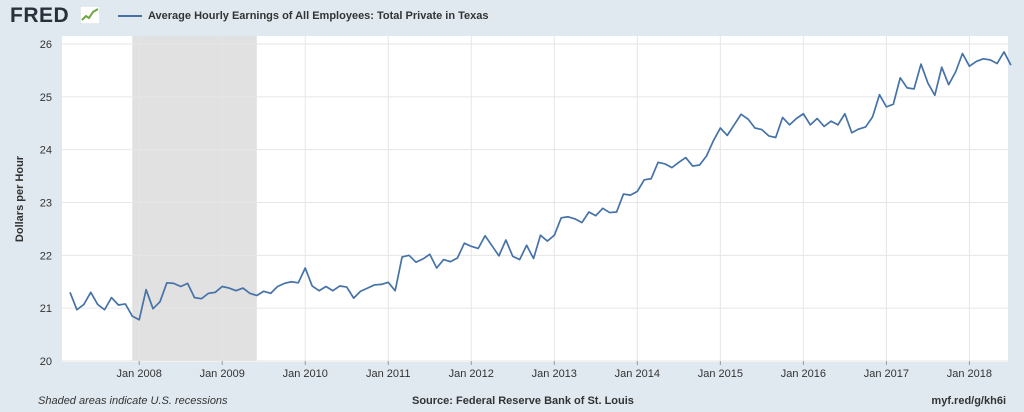 The height and width of the screenshot is (412, 1024). I want to click on x-tick-label-10: Jan 2018, so click(969, 374).